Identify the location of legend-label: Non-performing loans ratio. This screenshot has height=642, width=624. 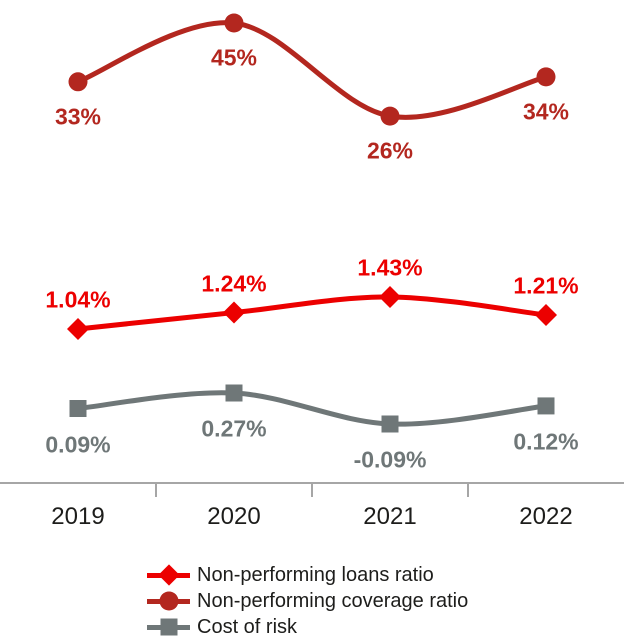
(315, 575).